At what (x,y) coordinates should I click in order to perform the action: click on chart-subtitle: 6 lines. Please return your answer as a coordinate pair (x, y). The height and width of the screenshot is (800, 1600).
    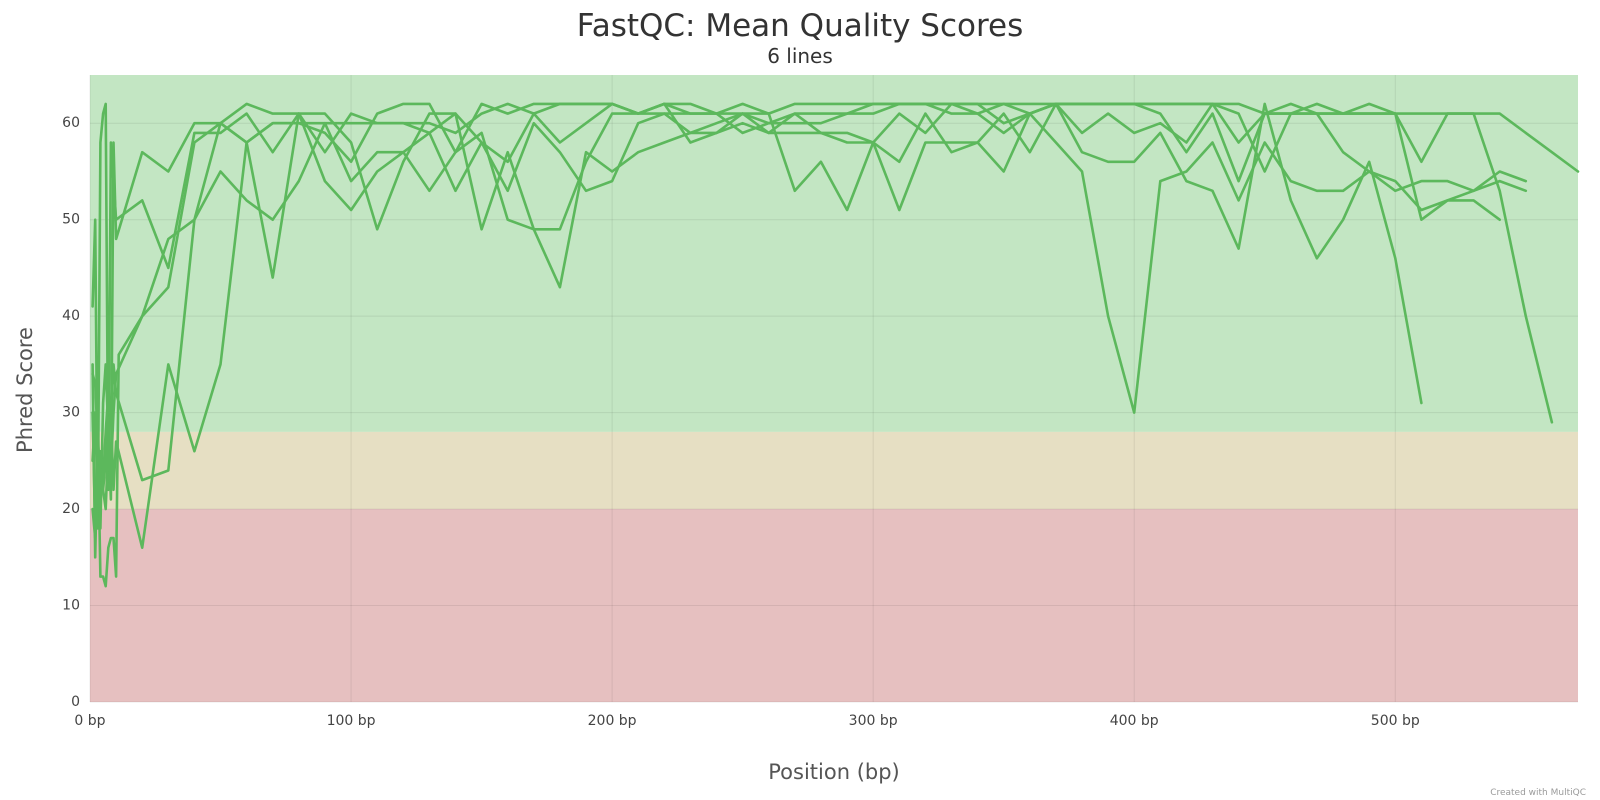
    Looking at the image, I should click on (800, 56).